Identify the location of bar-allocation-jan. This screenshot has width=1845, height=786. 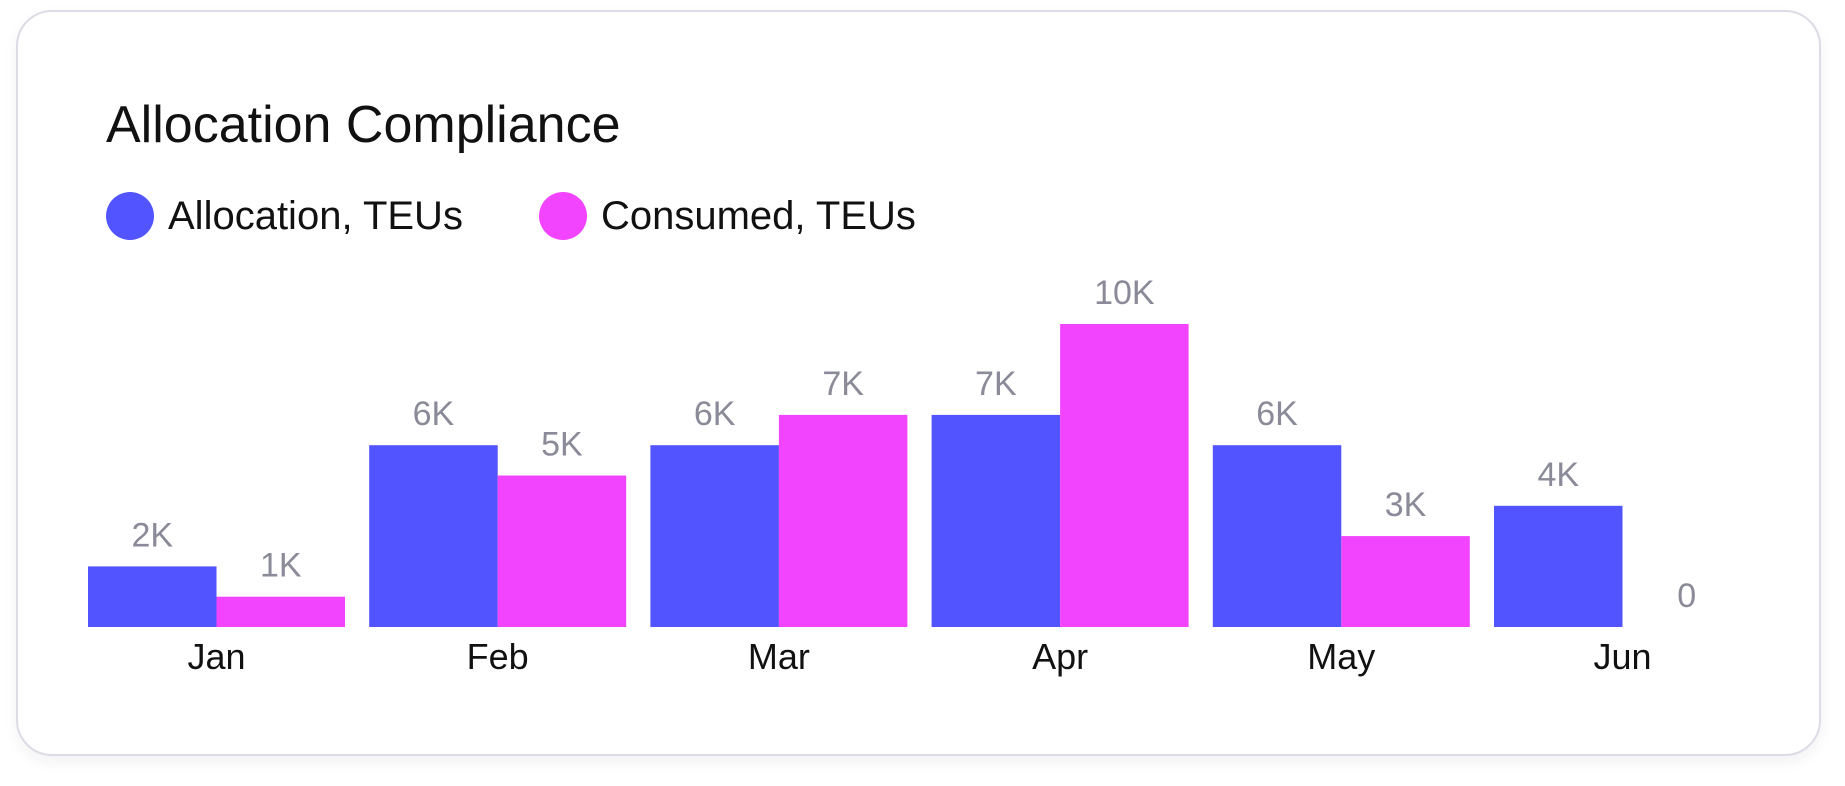
(152, 596).